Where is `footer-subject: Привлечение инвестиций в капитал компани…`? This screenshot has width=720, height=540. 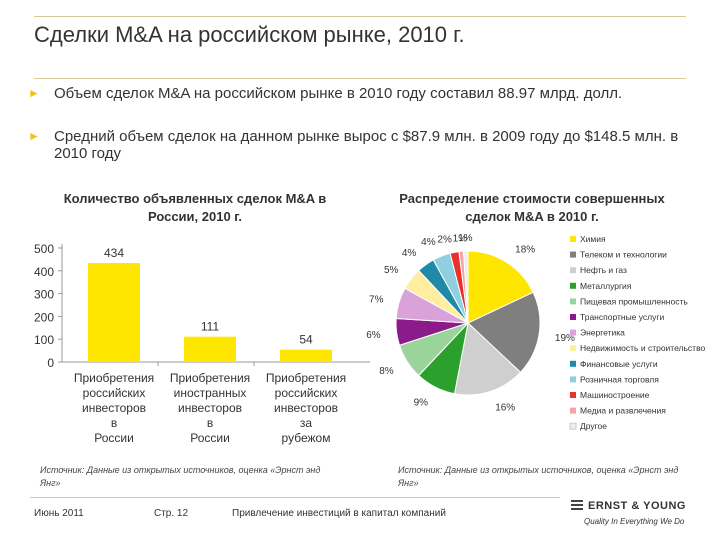
footer-subject: Привлечение инвестиций в капитал компани… is located at coordinates (339, 513).